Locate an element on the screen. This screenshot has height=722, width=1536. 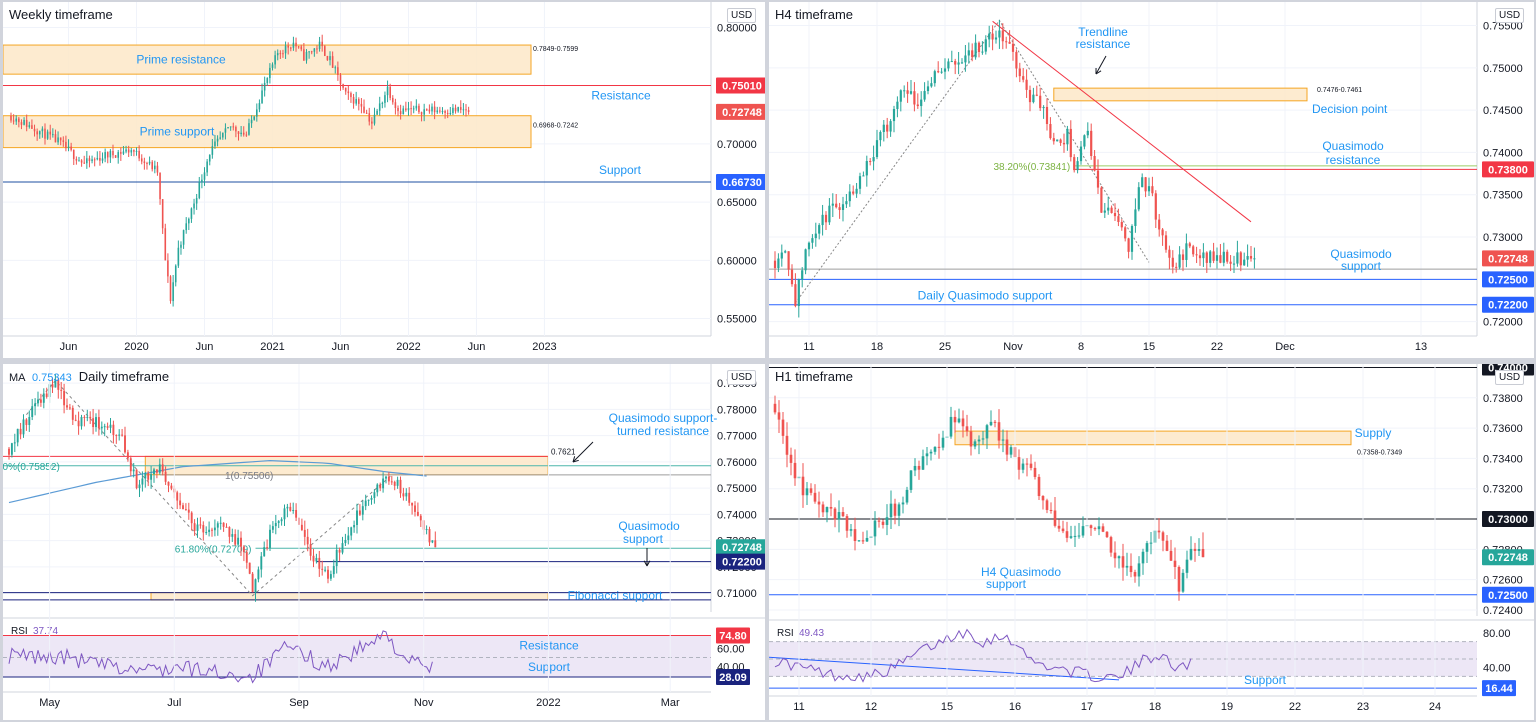
y-tick-label: 0.73600 is located at coordinates (1503, 429).